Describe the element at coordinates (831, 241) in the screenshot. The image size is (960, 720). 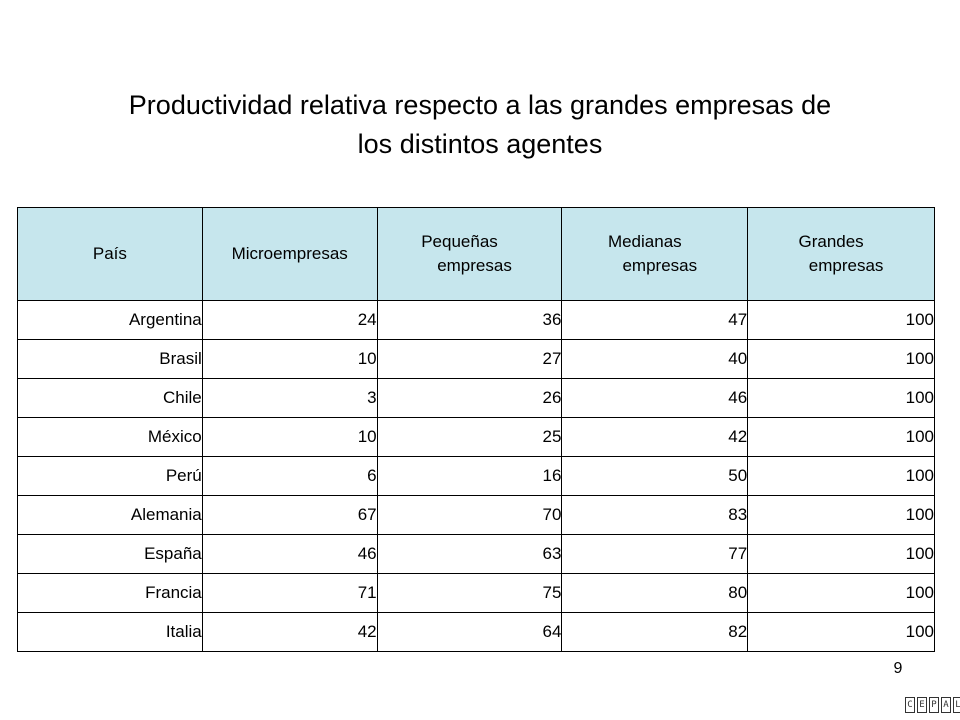
I see `header-grandes-line-1: Grandes` at that location.